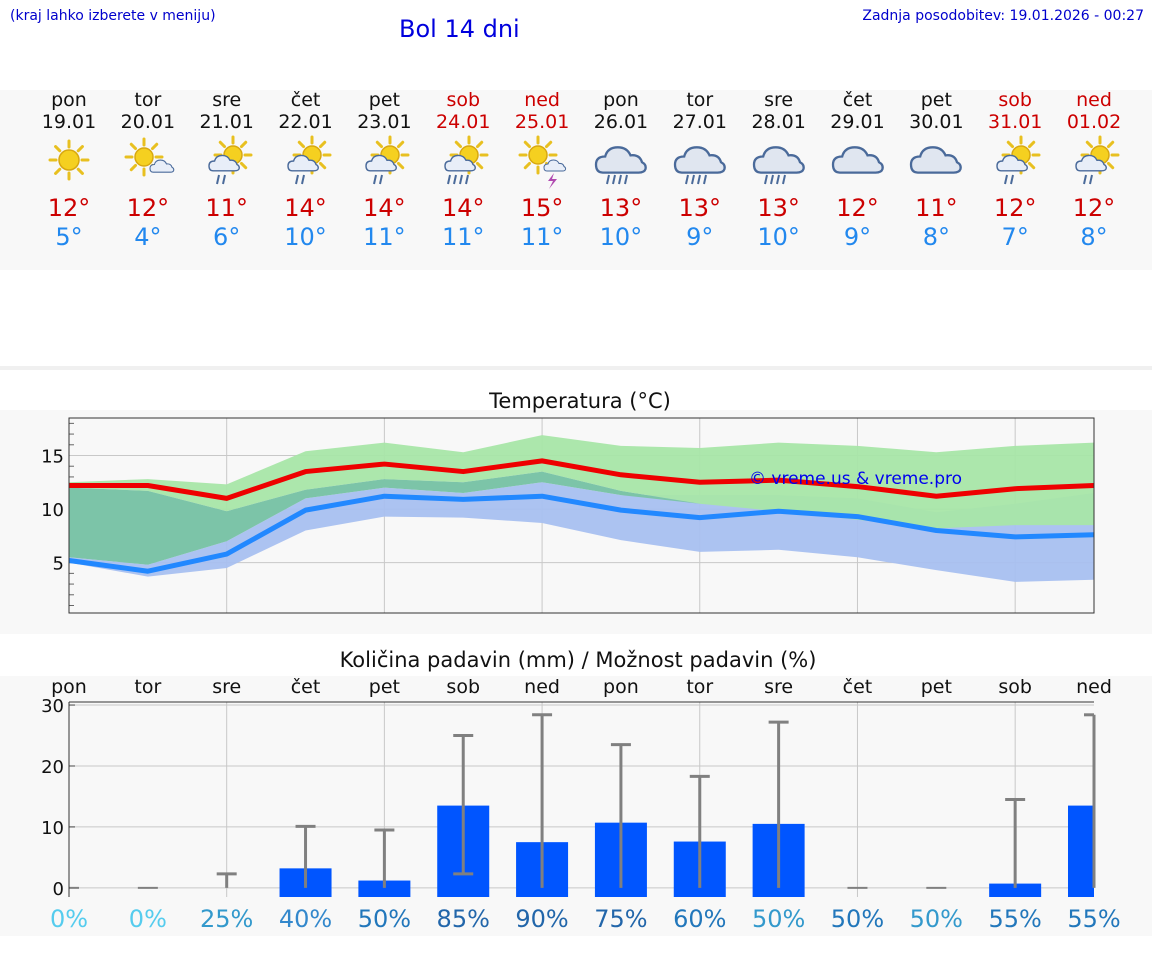  I want to click on precip-probability: 85%, so click(463, 919).